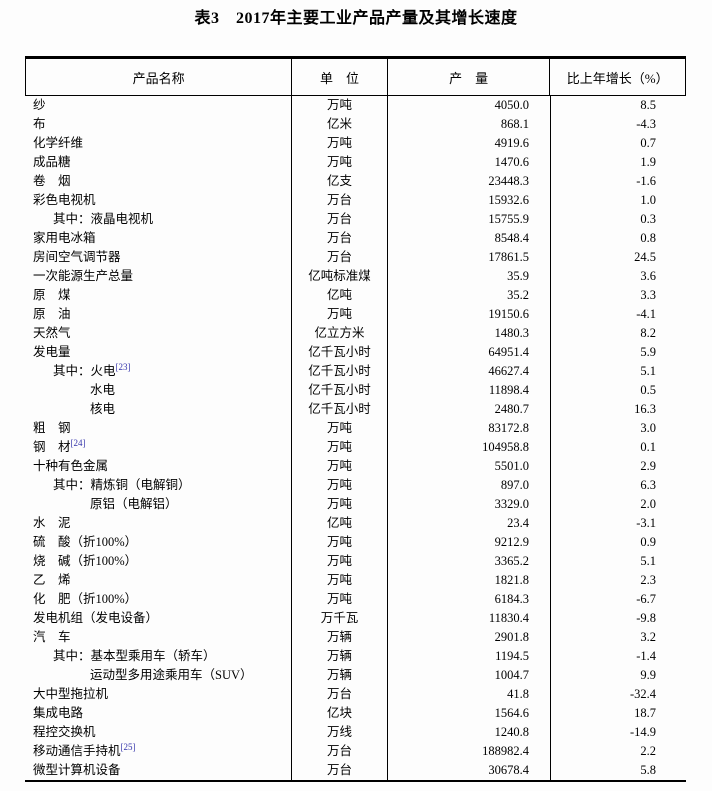 Image resolution: width=712 pixels, height=791 pixels. Describe the element at coordinates (355, 276) in the screenshot. I see `table-row: 一次能源生产总量 亿吨标准煤 35.9 3.6` at that location.